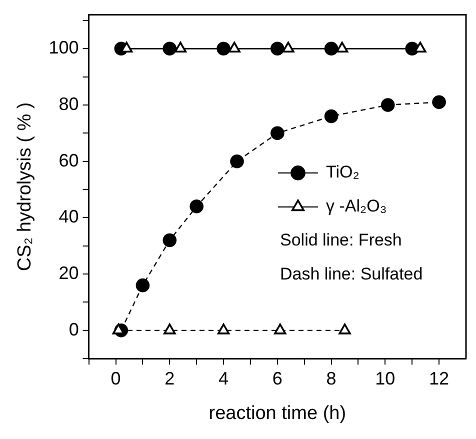  I want to click on legend-label: TiO₂, so click(343, 172).